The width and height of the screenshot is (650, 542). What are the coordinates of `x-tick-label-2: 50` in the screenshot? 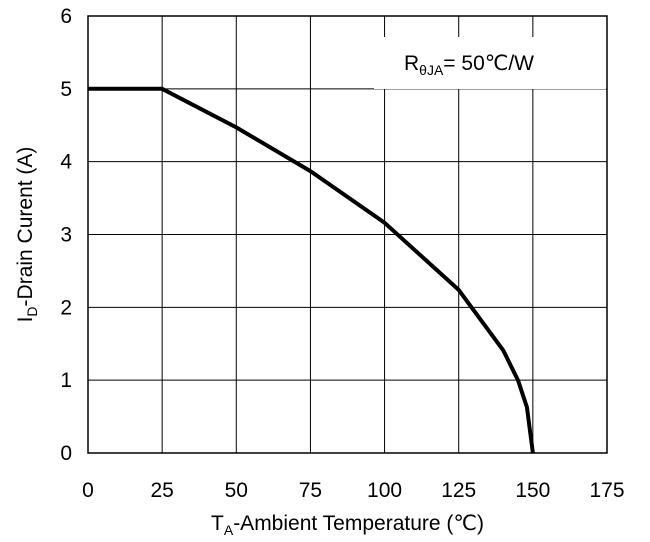 It's located at (236, 490).